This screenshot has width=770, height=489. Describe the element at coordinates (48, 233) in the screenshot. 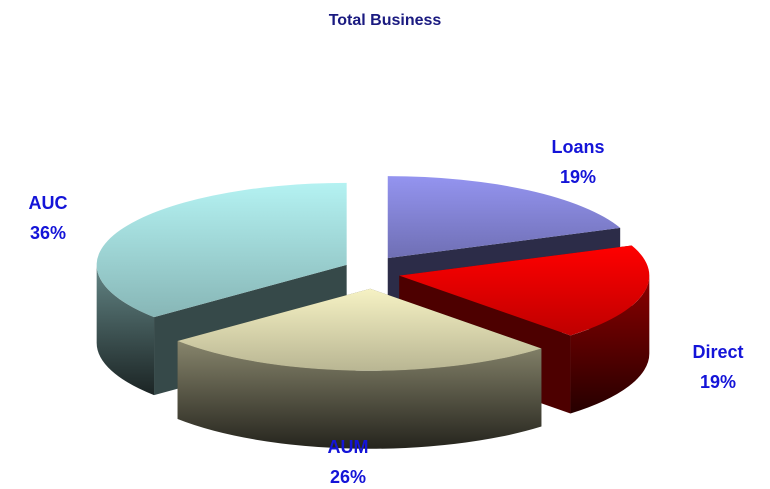

I see `slice-value-label: 36%` at that location.